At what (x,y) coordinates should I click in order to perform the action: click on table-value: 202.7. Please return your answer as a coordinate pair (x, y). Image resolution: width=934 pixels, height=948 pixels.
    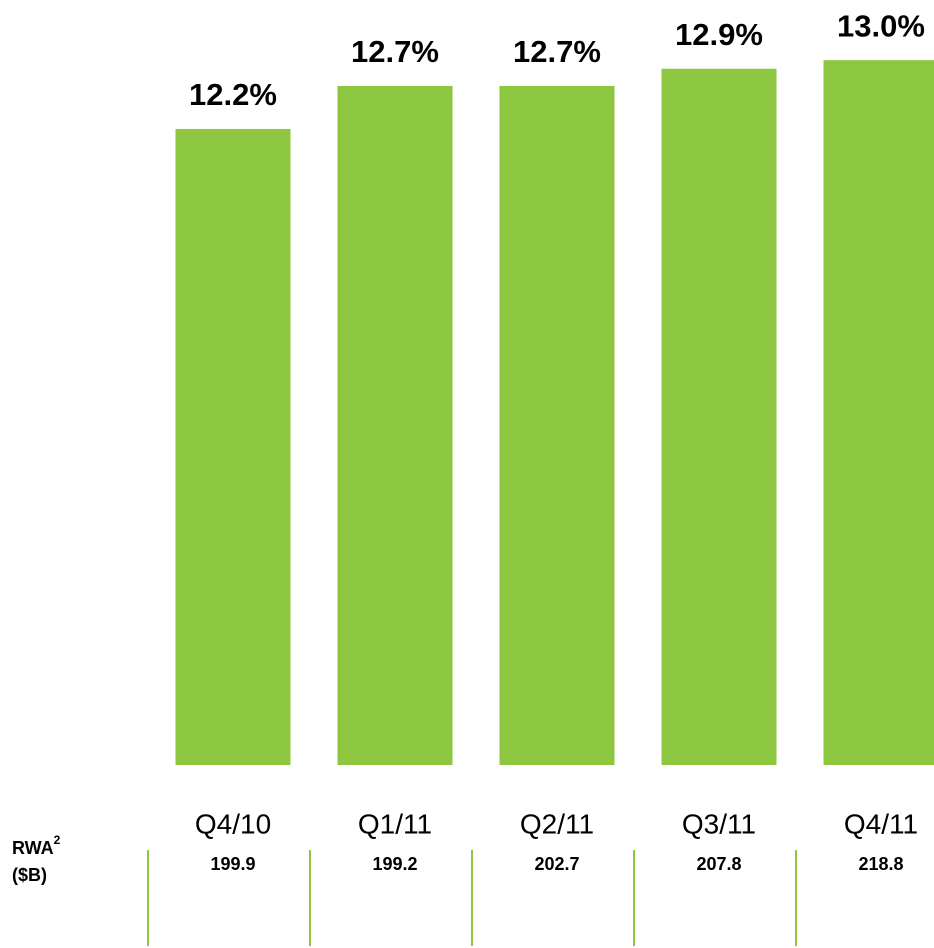
    Looking at the image, I should click on (556, 864).